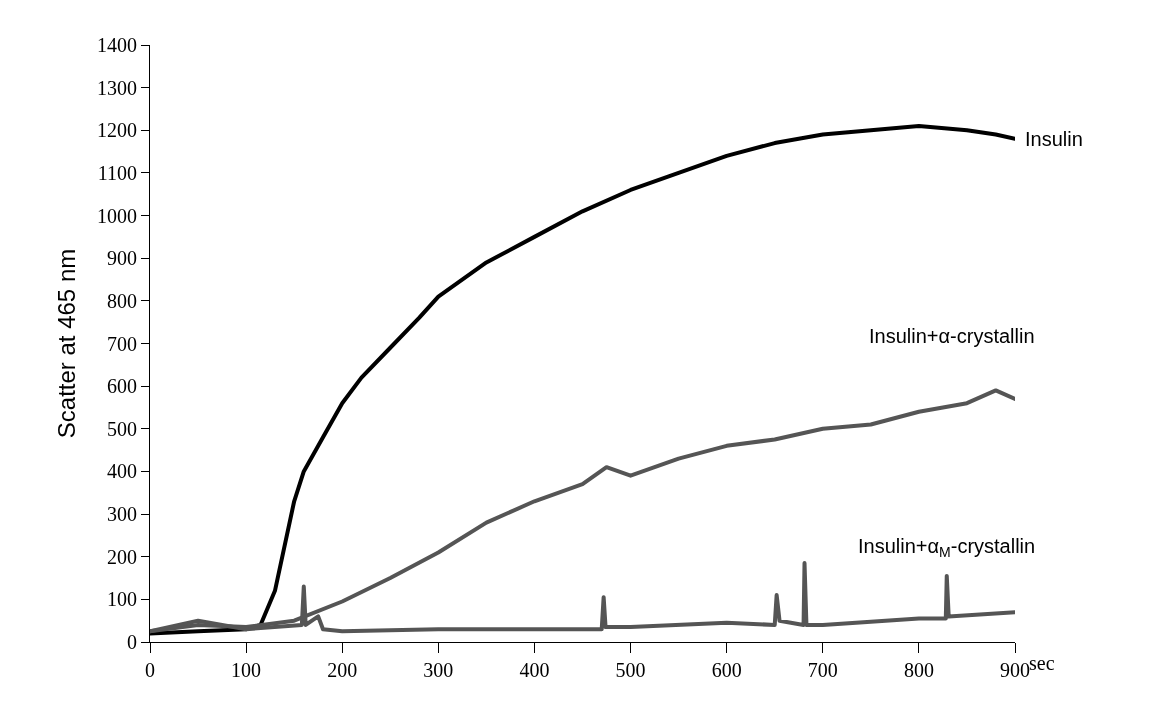  Describe the element at coordinates (1054, 139) in the screenshot. I see `series-label: Insulin` at that location.